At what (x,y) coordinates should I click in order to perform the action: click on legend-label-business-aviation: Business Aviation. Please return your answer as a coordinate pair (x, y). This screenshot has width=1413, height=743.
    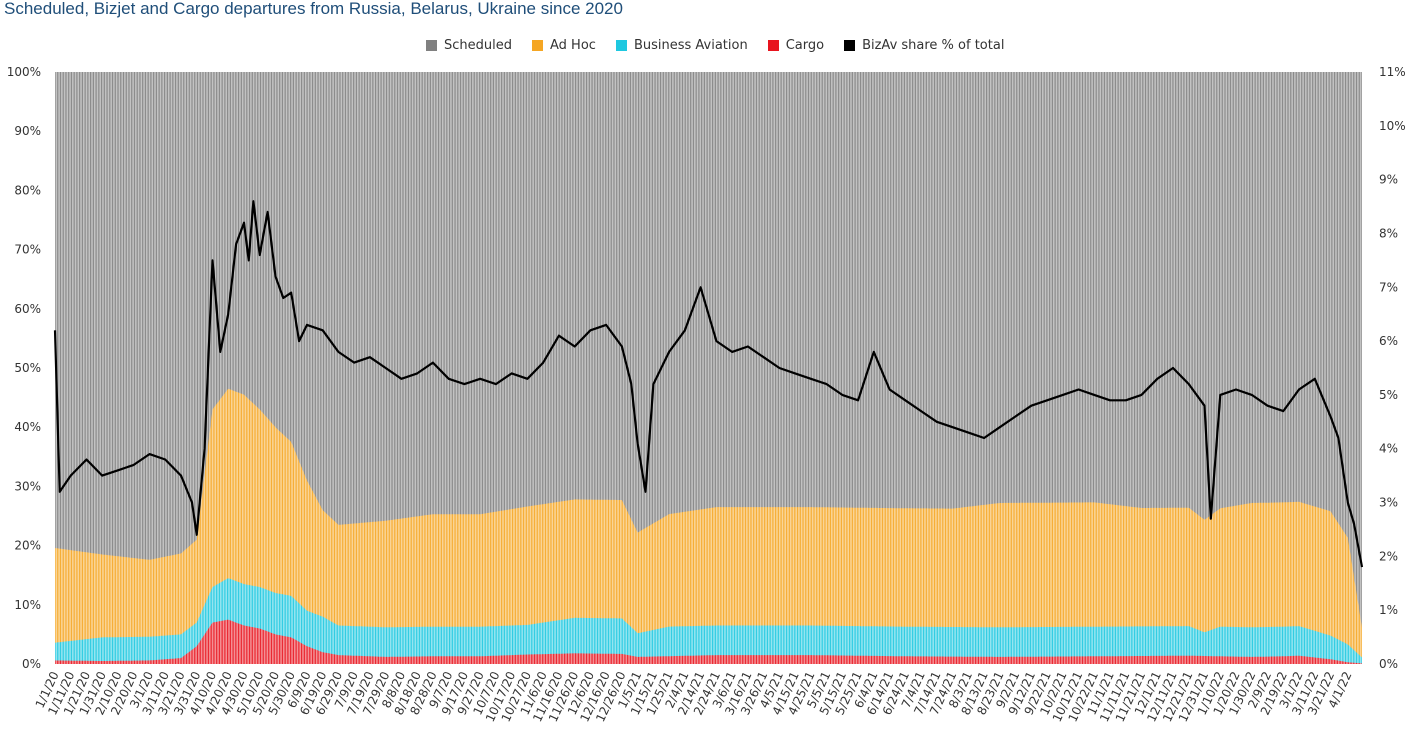
    Looking at the image, I should click on (690, 45).